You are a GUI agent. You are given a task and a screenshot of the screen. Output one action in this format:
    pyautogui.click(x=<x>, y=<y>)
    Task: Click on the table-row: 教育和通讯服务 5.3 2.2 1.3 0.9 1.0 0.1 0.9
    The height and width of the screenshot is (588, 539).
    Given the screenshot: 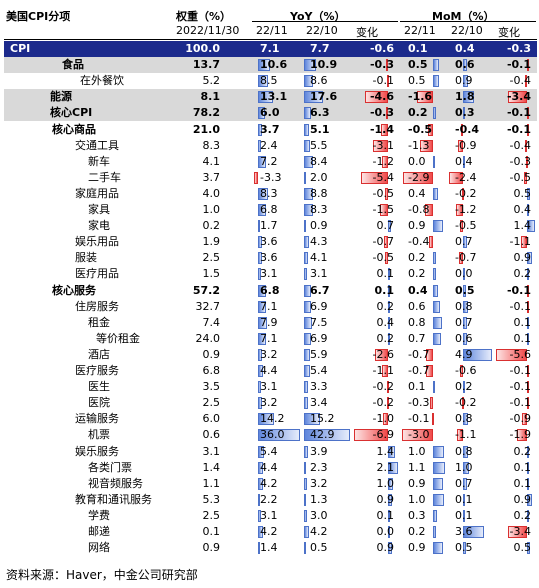 What is the action you would take?
    pyautogui.click(x=270, y=500)
    